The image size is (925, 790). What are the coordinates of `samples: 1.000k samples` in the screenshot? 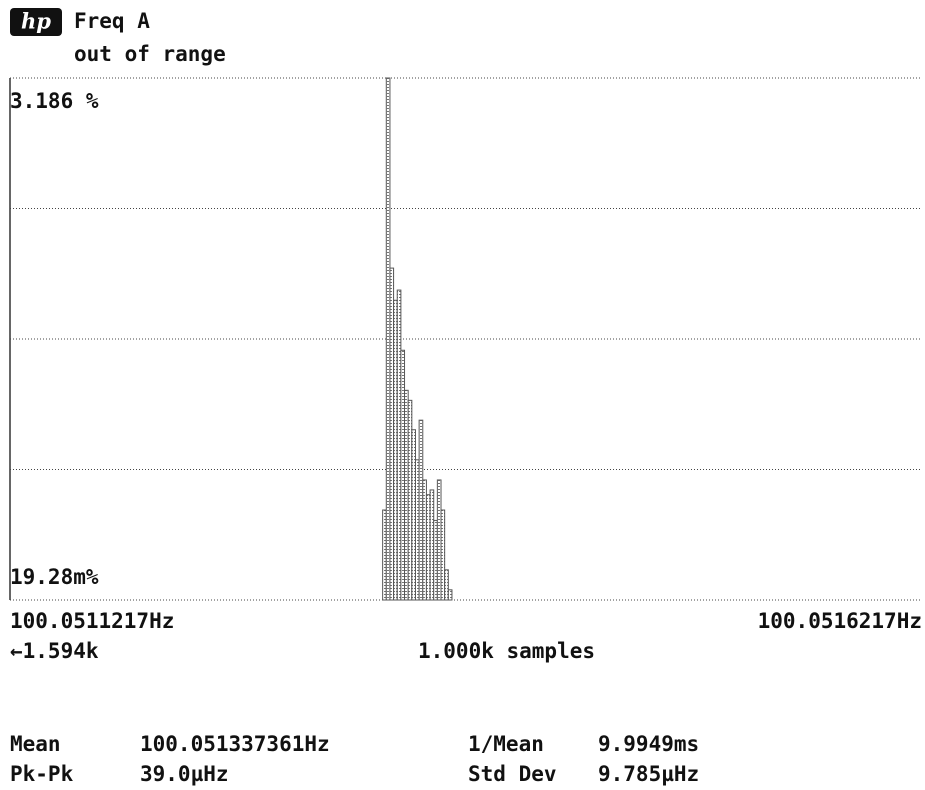 It's located at (506, 651).